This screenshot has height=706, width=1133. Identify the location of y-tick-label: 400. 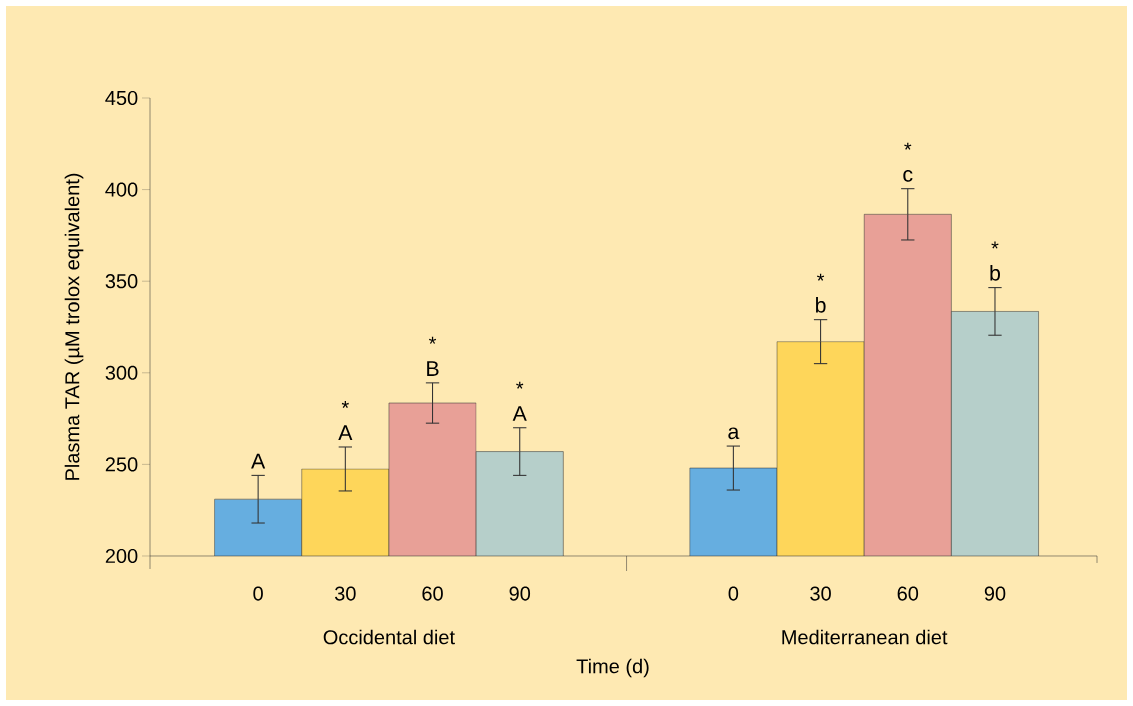
(121, 189).